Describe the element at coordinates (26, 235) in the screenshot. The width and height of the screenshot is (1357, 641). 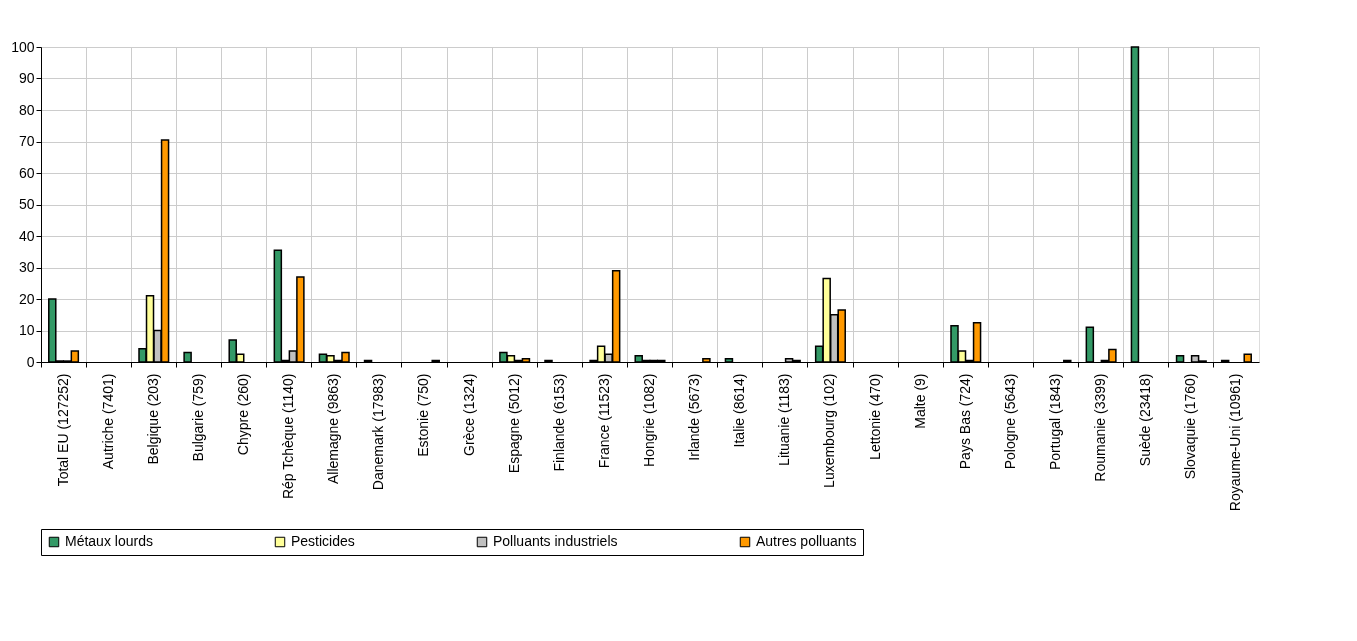
I see `y-tick-label: 40` at that location.